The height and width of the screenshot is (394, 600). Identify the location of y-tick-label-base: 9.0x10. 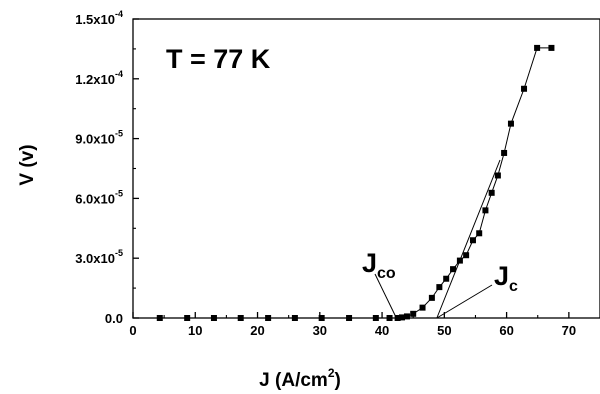
(95, 139).